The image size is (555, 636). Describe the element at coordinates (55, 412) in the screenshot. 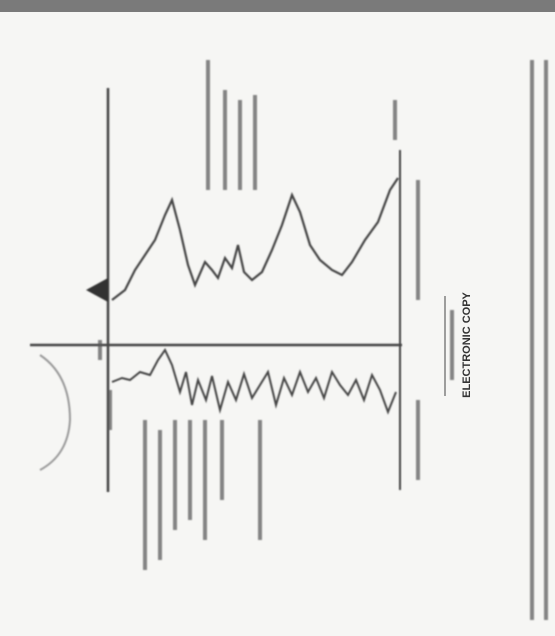

I see `circle-fragment` at that location.